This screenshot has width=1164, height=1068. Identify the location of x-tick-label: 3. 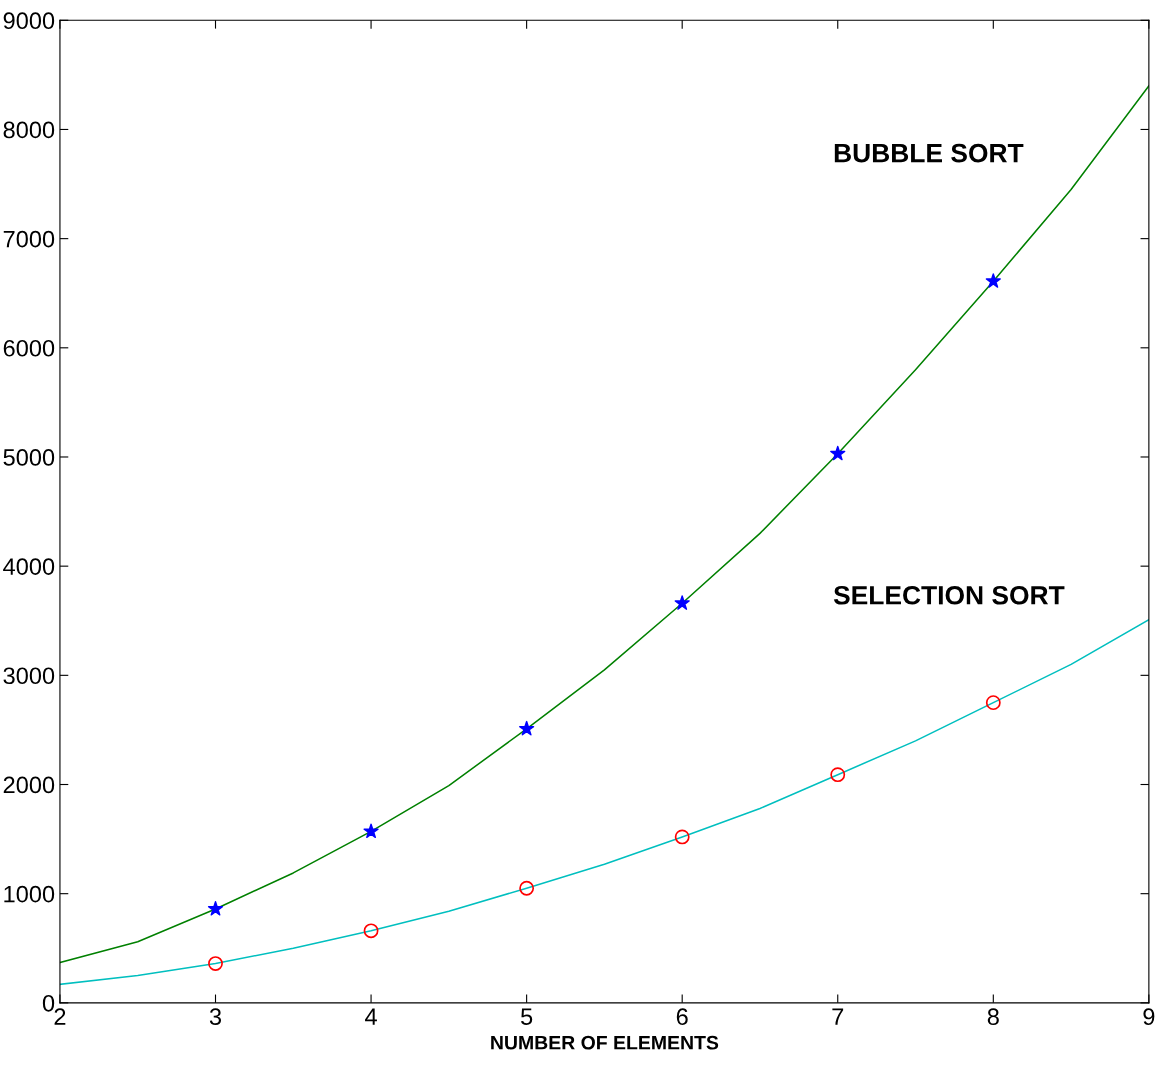
(215, 1017).